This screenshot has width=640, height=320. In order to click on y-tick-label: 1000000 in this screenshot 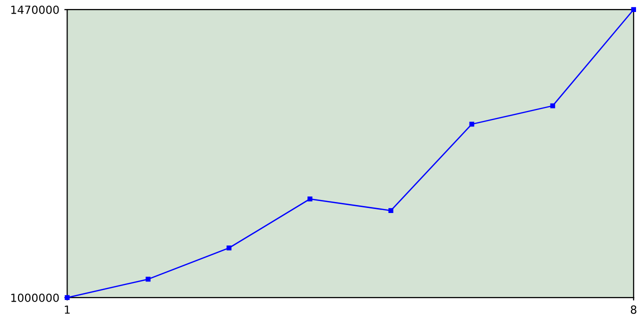, I will do `click(35, 298)`.